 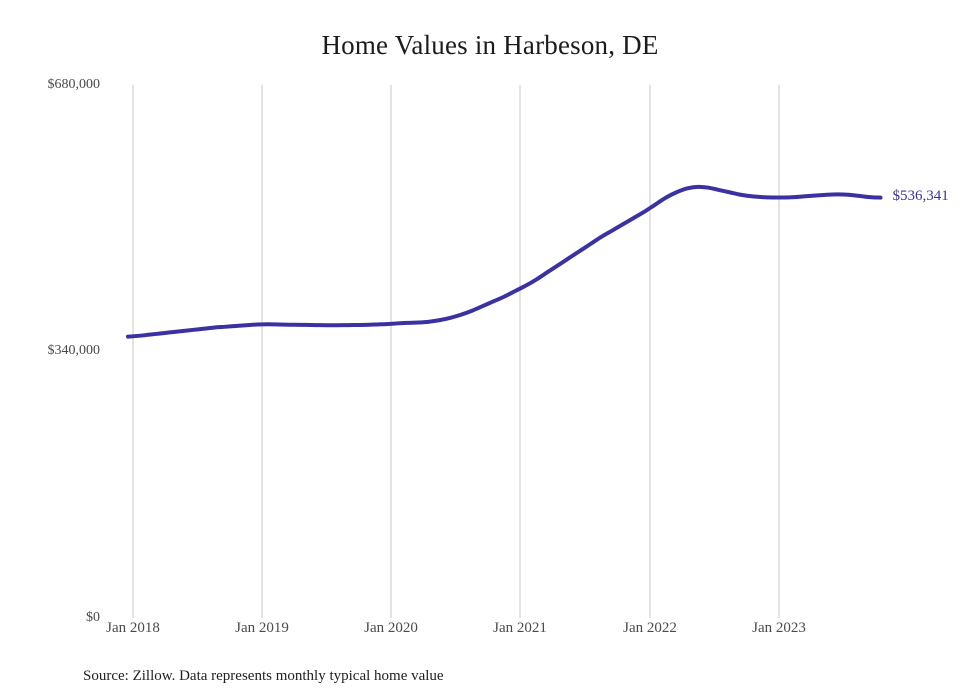 I want to click on y-axis-tick-label-bottom: $0, so click(x=93, y=617).